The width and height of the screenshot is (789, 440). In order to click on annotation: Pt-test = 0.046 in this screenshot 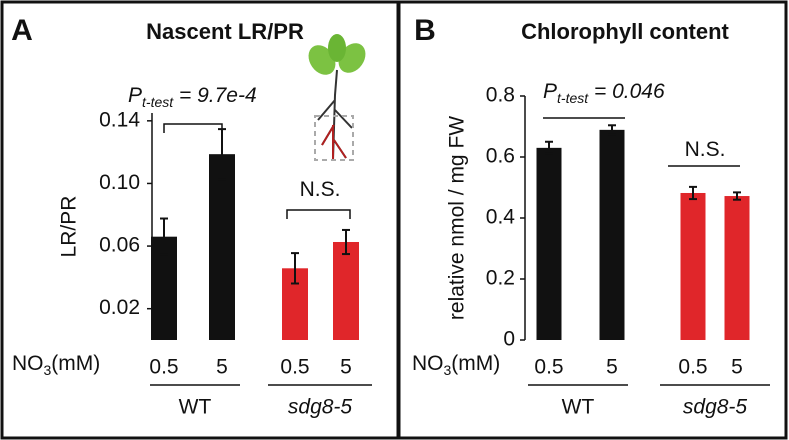, I will do `click(604, 93)`.